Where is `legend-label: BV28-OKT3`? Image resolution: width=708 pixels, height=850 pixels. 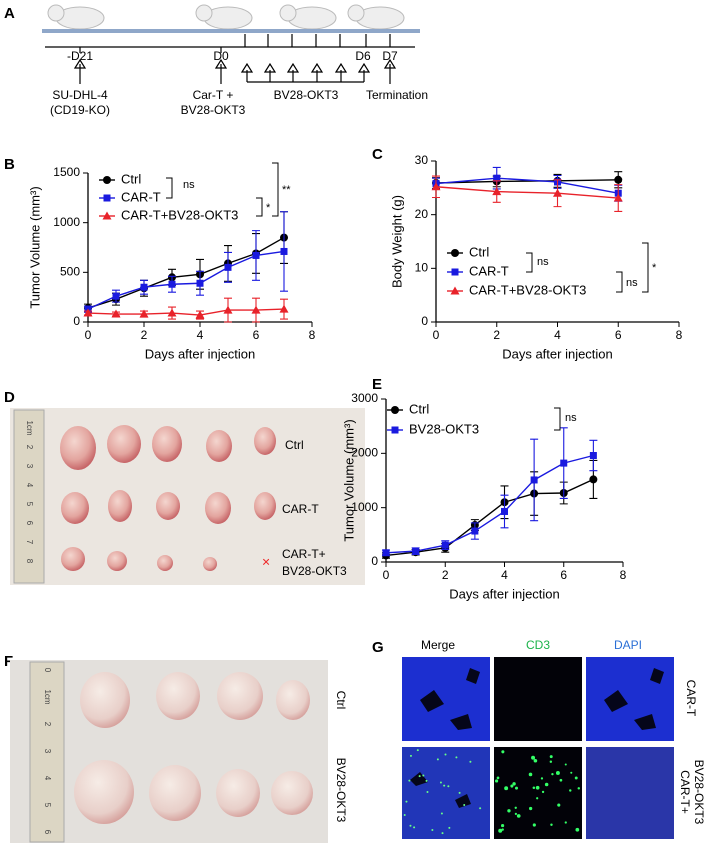 legend-label: BV28-OKT3 is located at coordinates (444, 428).